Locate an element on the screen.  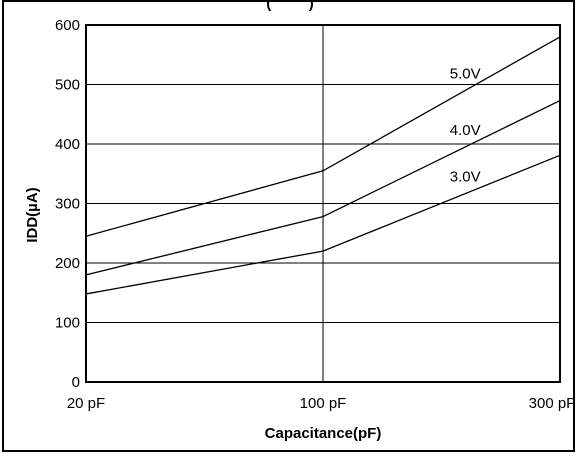
y-tick-label: 600 is located at coordinates (67, 25).